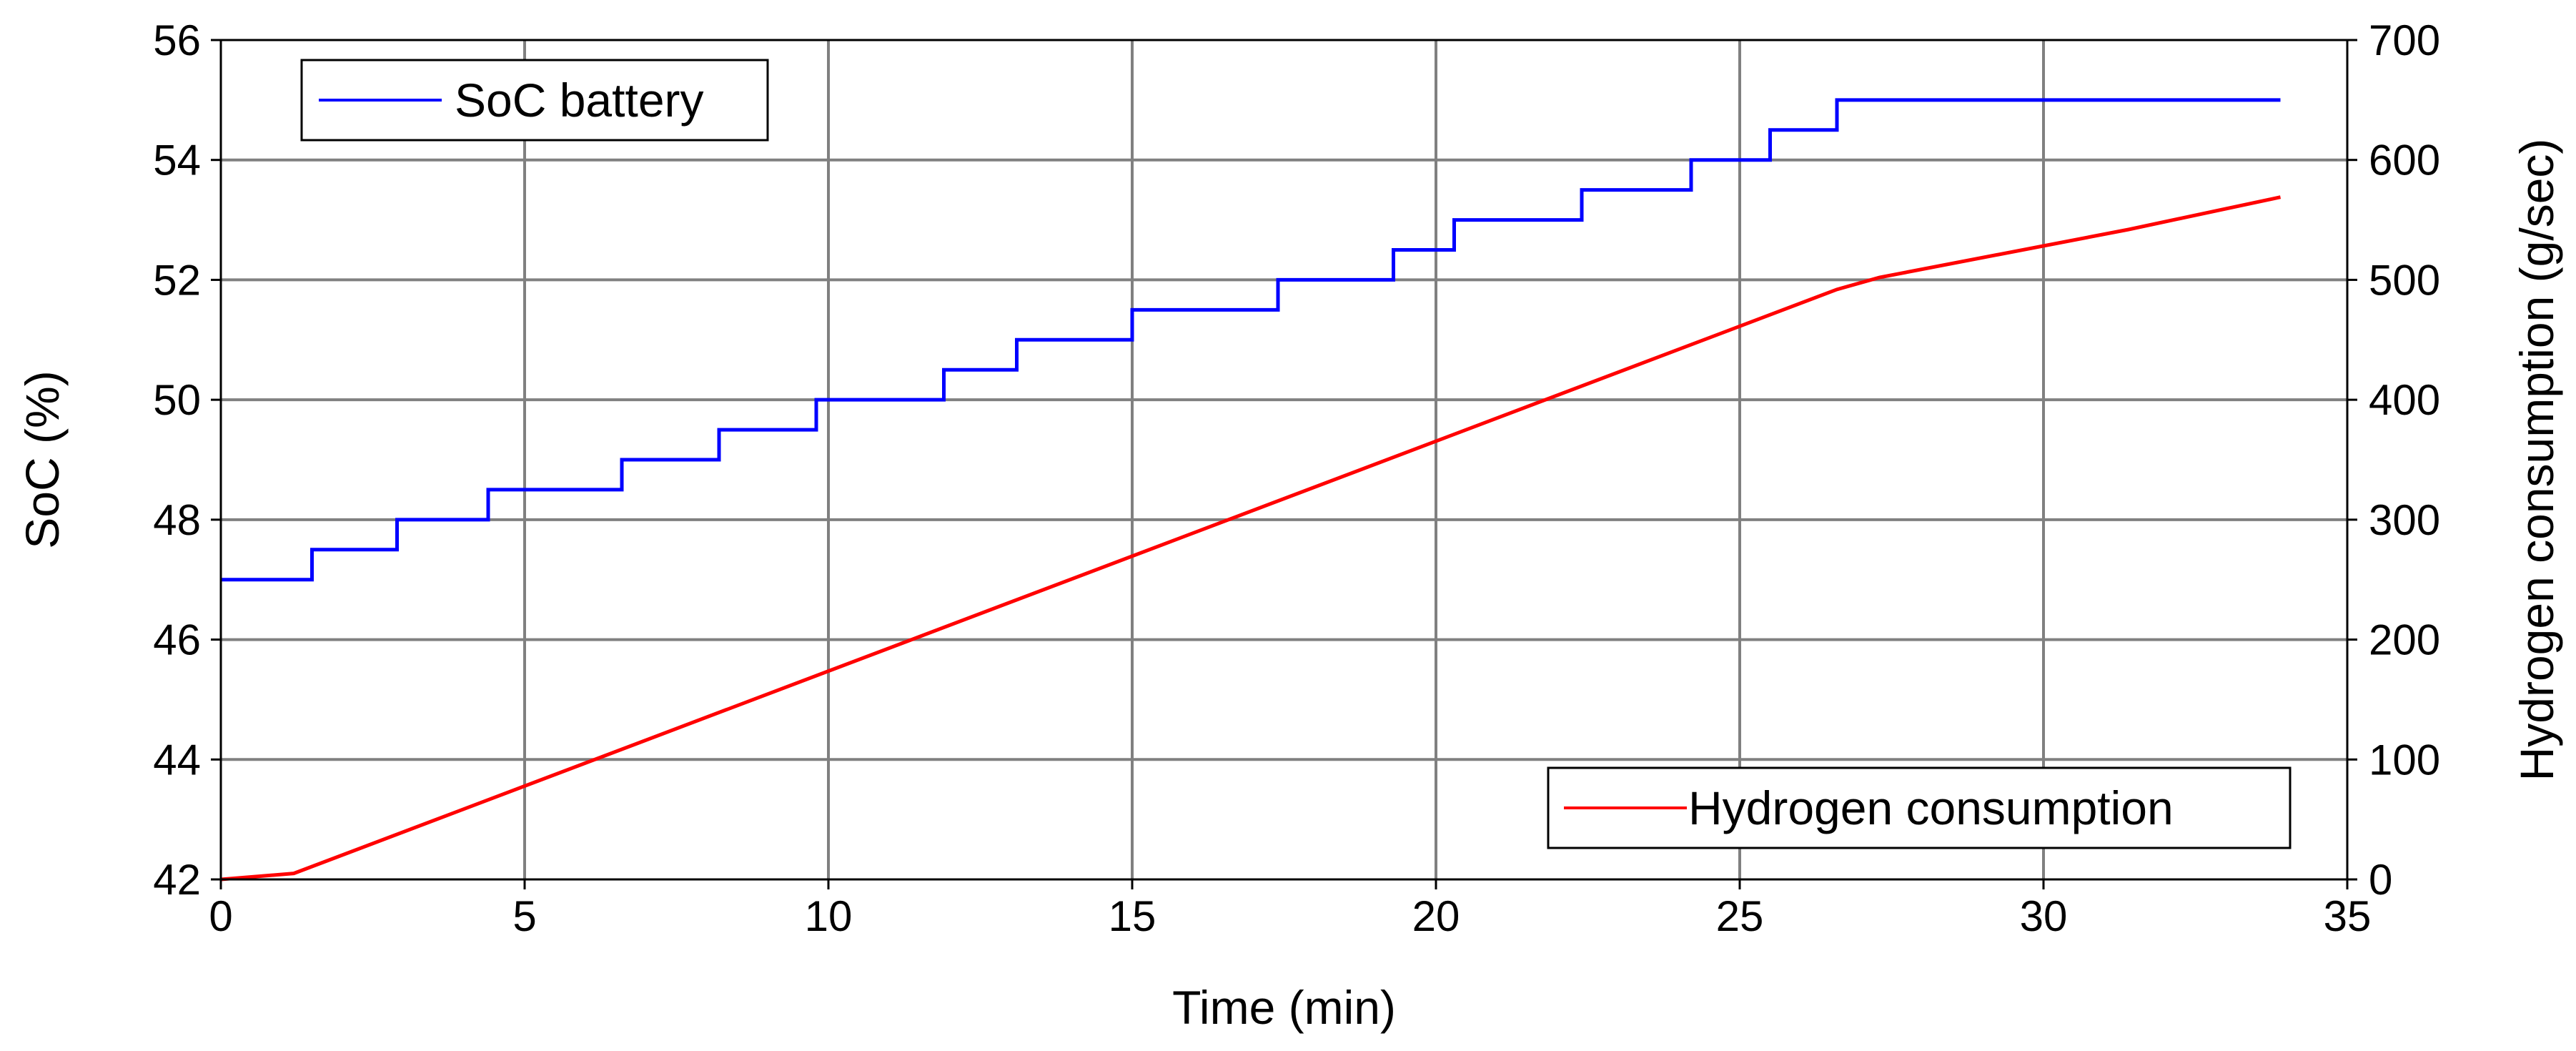  I want to click on y-right-tick-label: 400, so click(2405, 400).